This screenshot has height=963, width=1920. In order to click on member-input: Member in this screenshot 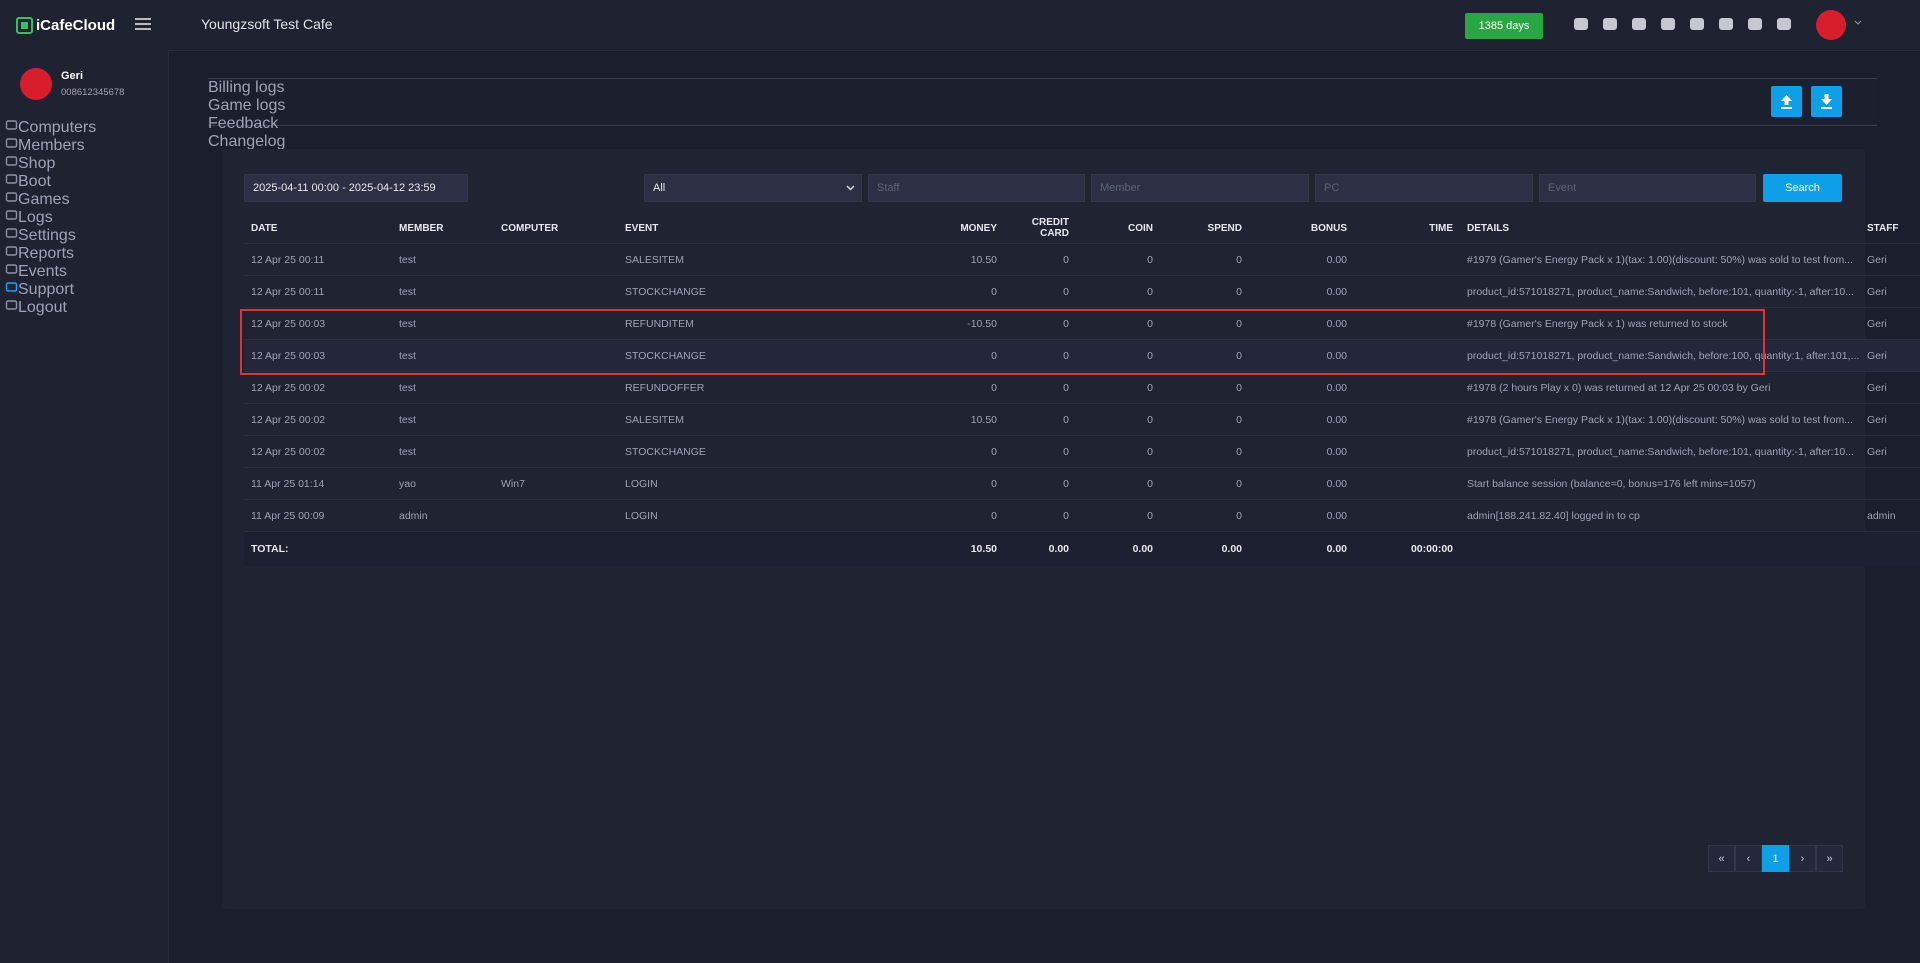, I will do `click(1200, 188)`.